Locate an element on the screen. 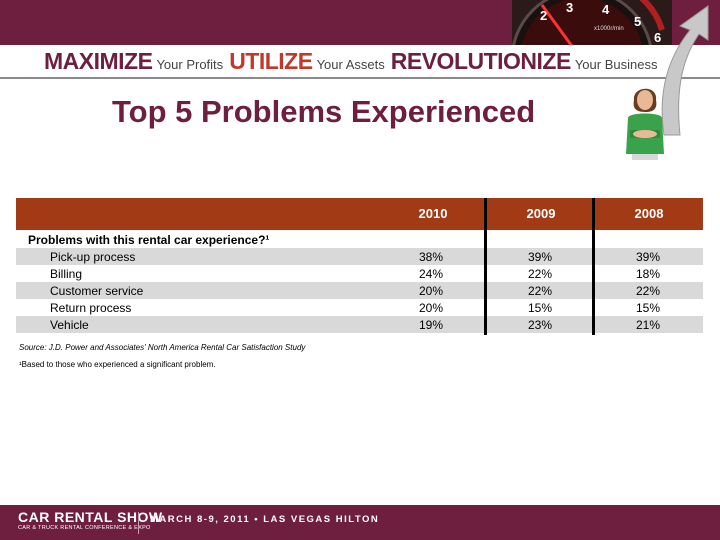 This screenshot has height=540, width=720. page-title: Top 5 Problems Experienced is located at coordinates (324, 111).